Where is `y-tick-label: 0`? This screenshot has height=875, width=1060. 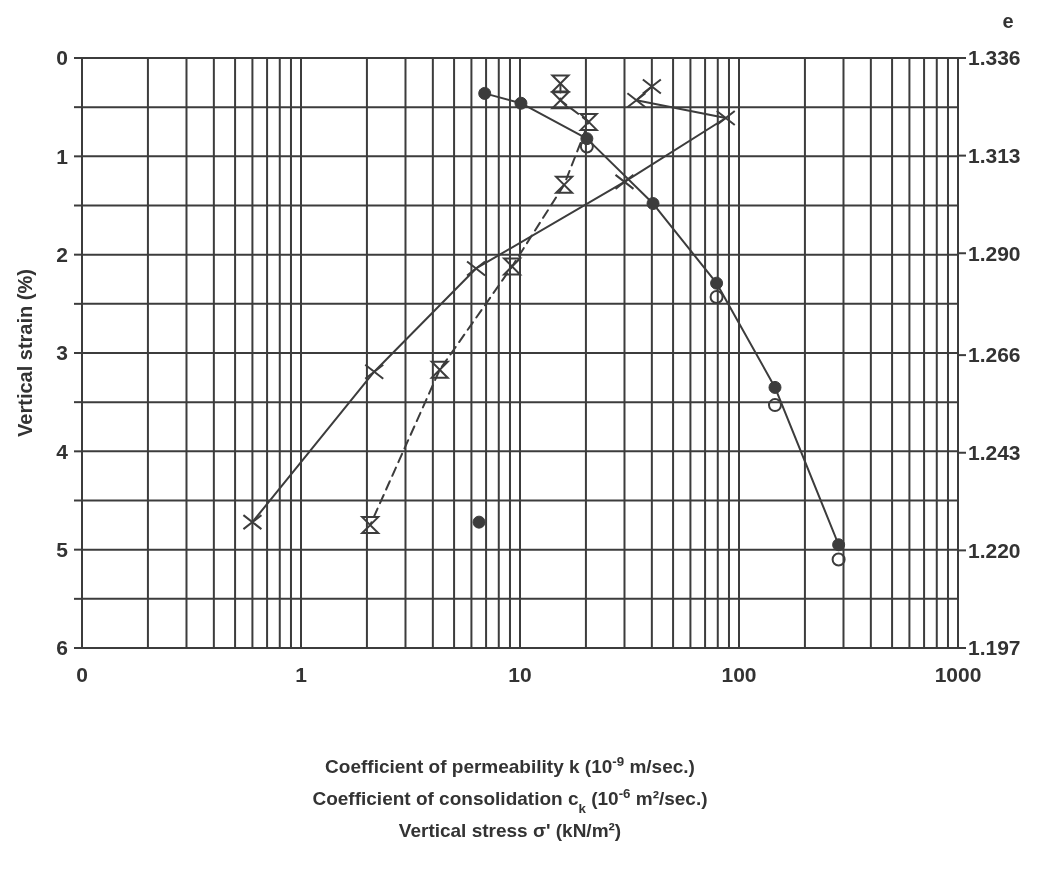
y-tick-label: 0 is located at coordinates (62, 58).